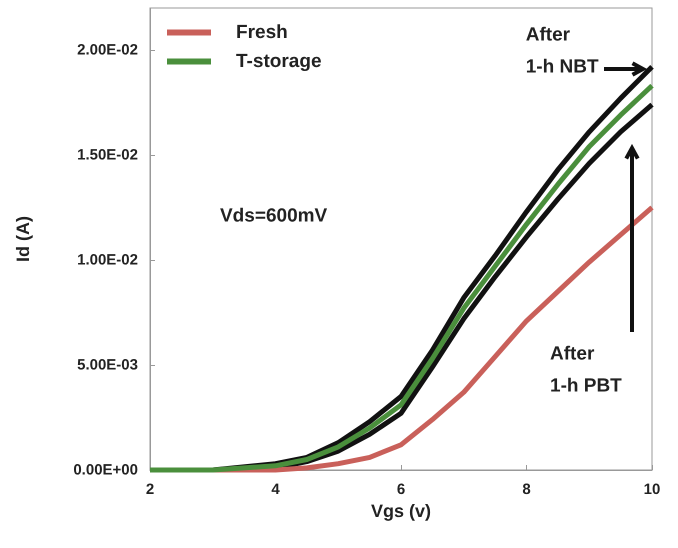  Describe the element at coordinates (652, 489) in the screenshot. I see `x-tick-label: 10` at that location.